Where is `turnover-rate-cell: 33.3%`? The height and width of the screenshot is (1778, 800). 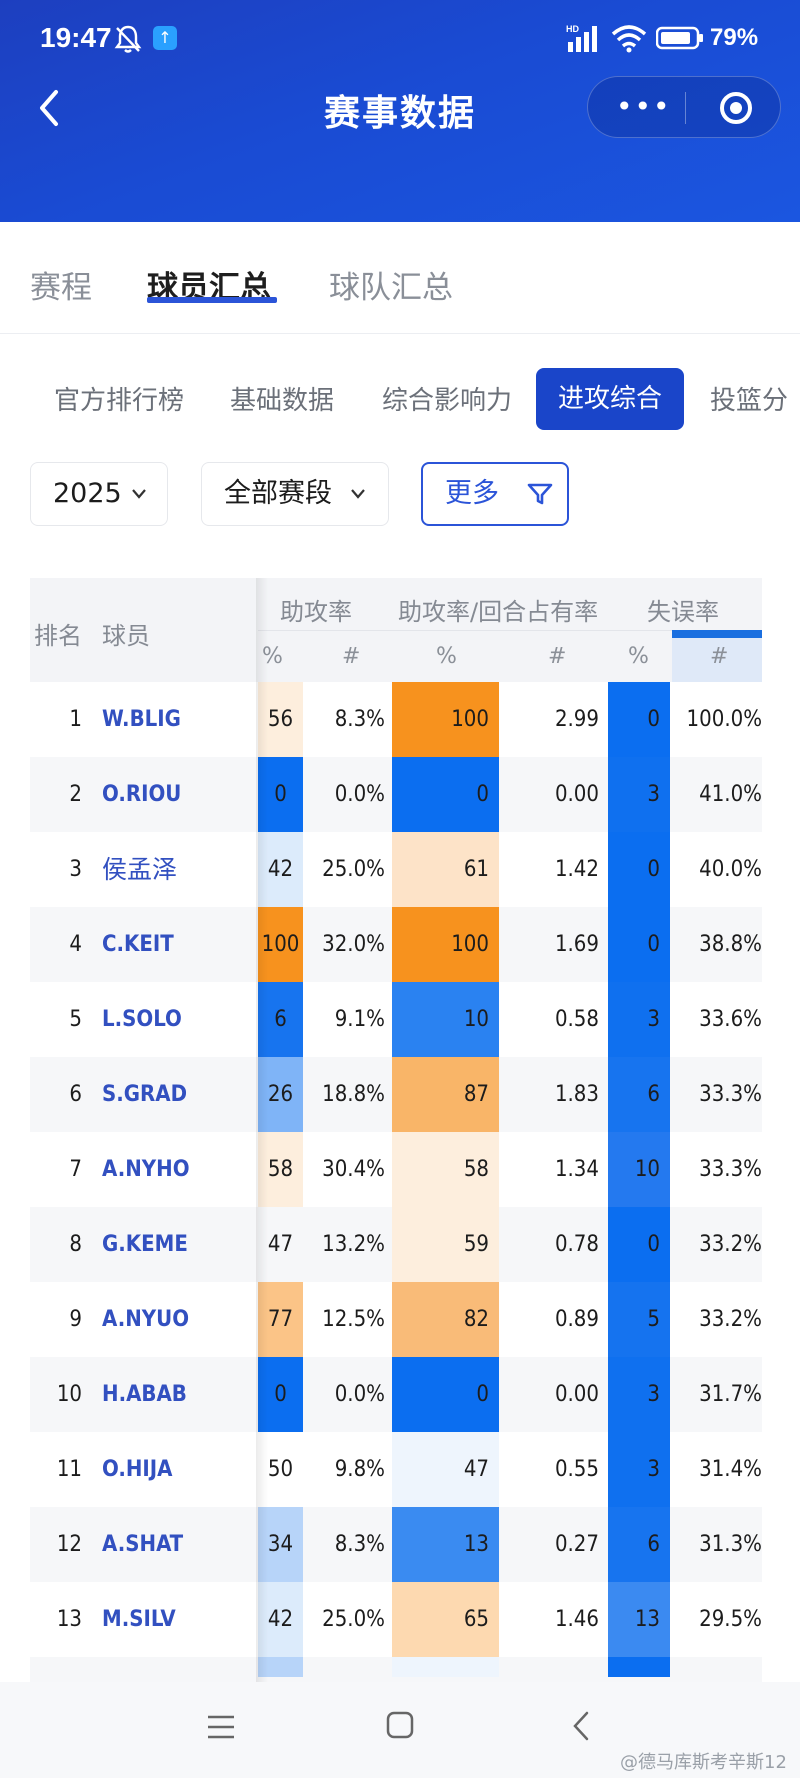
turnover-rate-cell: 33.3% is located at coordinates (730, 1169).